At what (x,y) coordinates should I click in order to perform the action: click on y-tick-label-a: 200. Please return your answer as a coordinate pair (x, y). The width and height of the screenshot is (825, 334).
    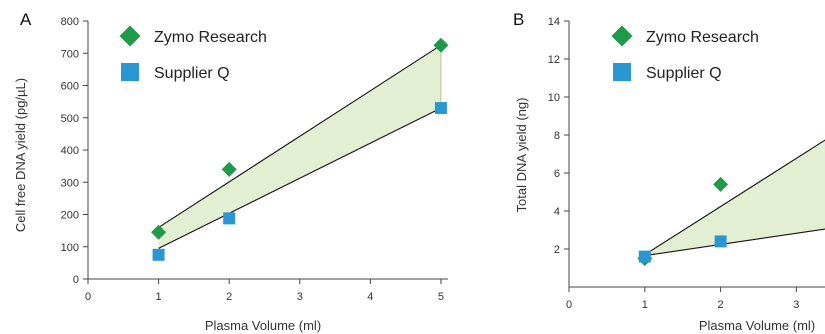
    Looking at the image, I should click on (70, 216).